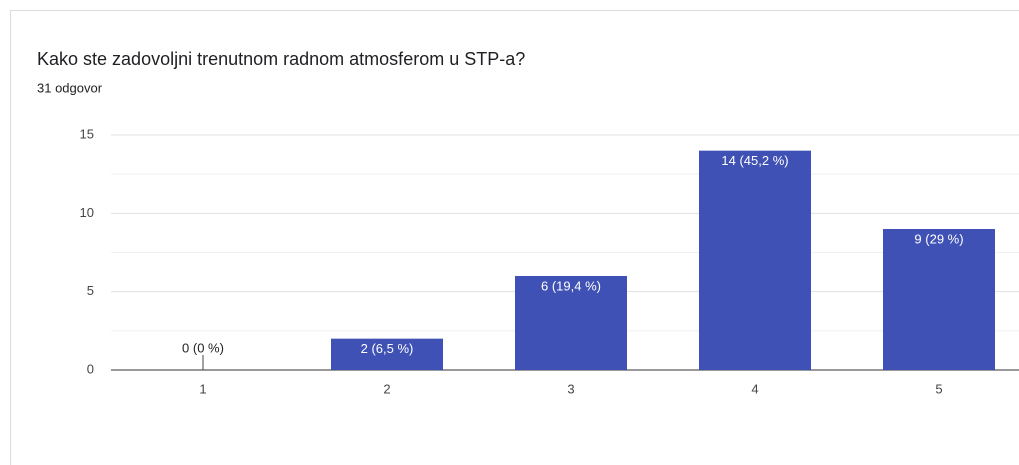 The width and height of the screenshot is (1019, 465). What do you see at coordinates (387, 348) in the screenshot?
I see `data-label: 2 (6,5 %)` at bounding box center [387, 348].